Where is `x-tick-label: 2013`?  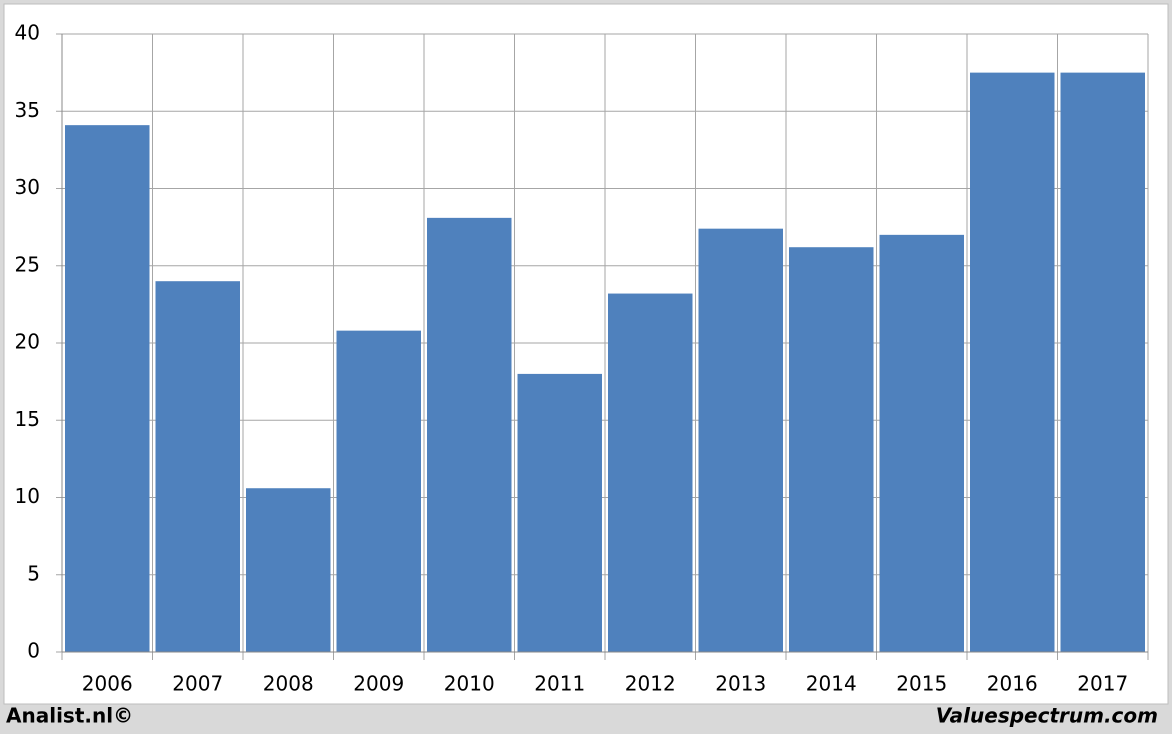 x-tick-label: 2013 is located at coordinates (740, 684).